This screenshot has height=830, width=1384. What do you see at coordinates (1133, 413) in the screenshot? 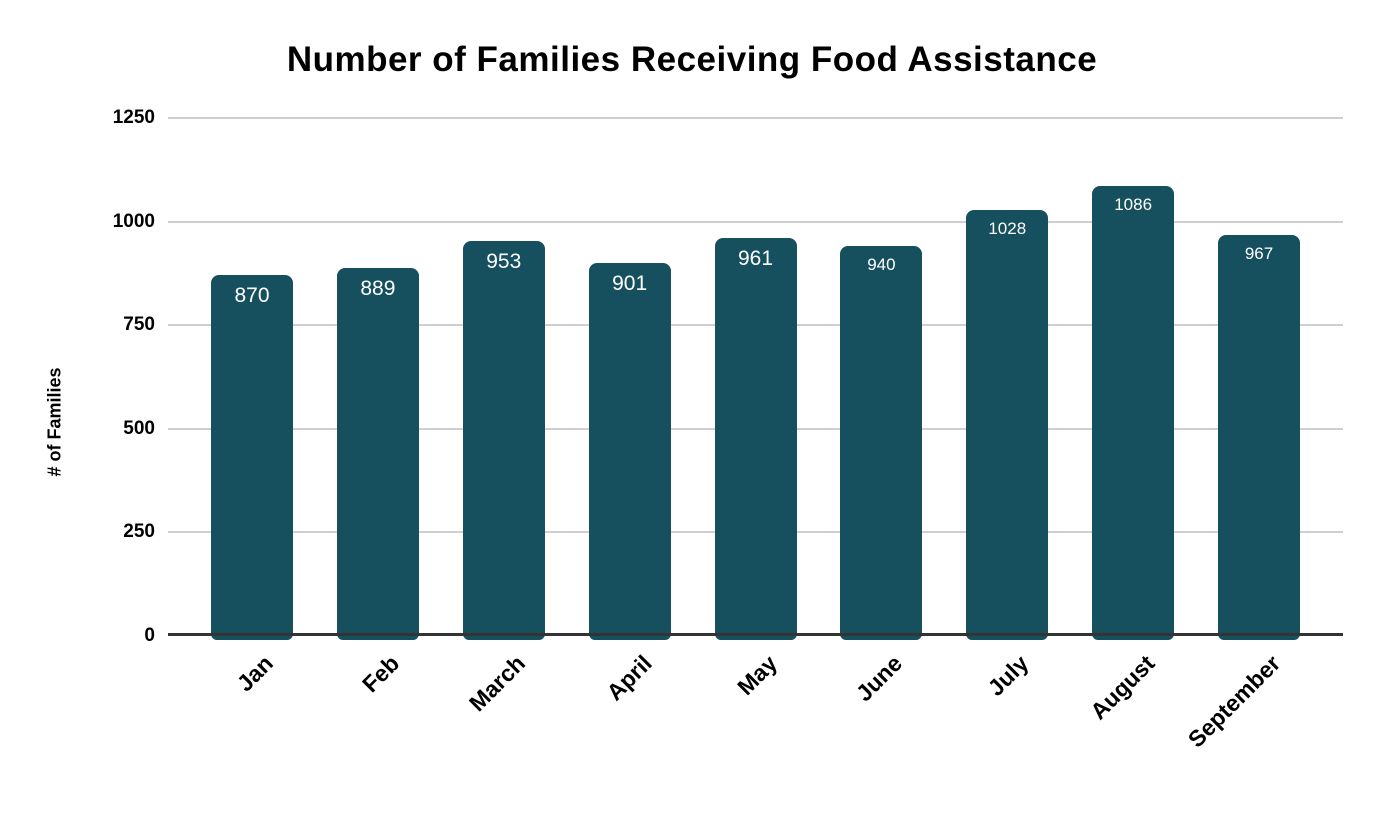
I see `bar-august: 1086` at bounding box center [1133, 413].